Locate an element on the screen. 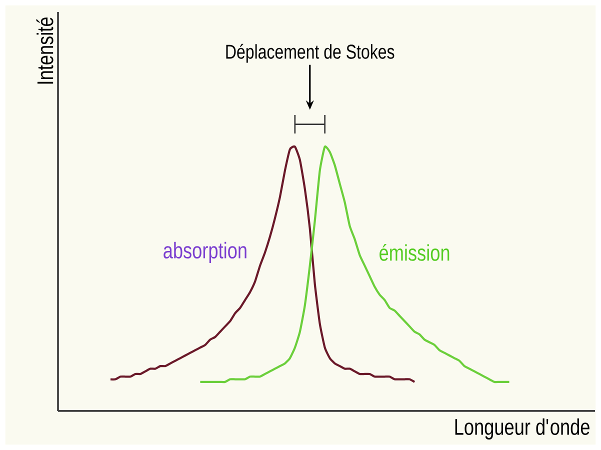 The width and height of the screenshot is (601, 450). series-label: émission is located at coordinates (415, 252).